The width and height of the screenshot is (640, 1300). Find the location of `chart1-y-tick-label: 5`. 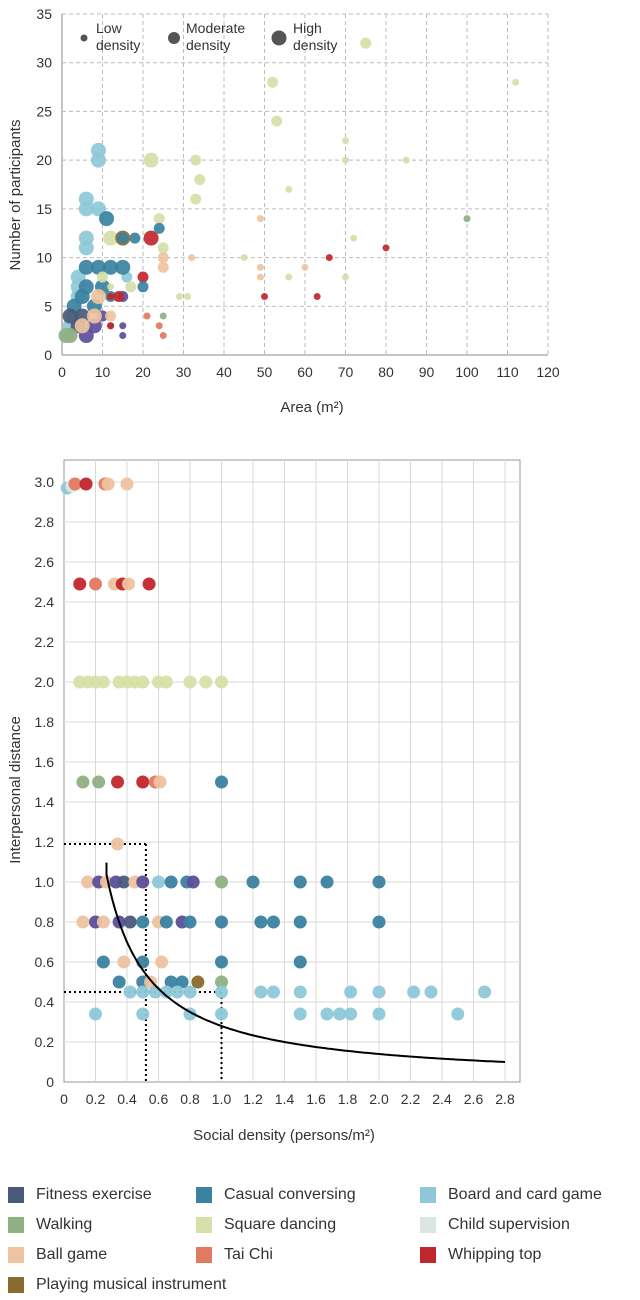

chart1-y-tick-label: 5 is located at coordinates (48, 306).